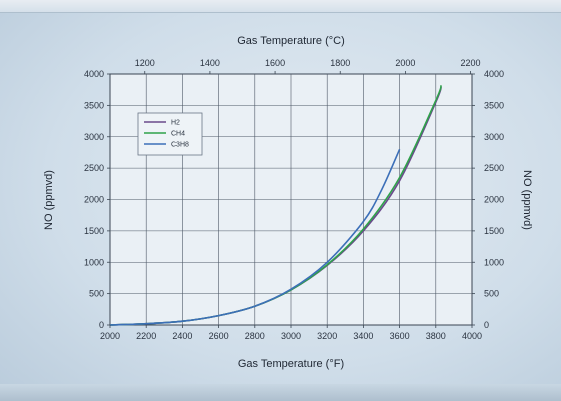 The height and width of the screenshot is (401, 561). I want to click on y2-tick-label: 1000, so click(494, 262).